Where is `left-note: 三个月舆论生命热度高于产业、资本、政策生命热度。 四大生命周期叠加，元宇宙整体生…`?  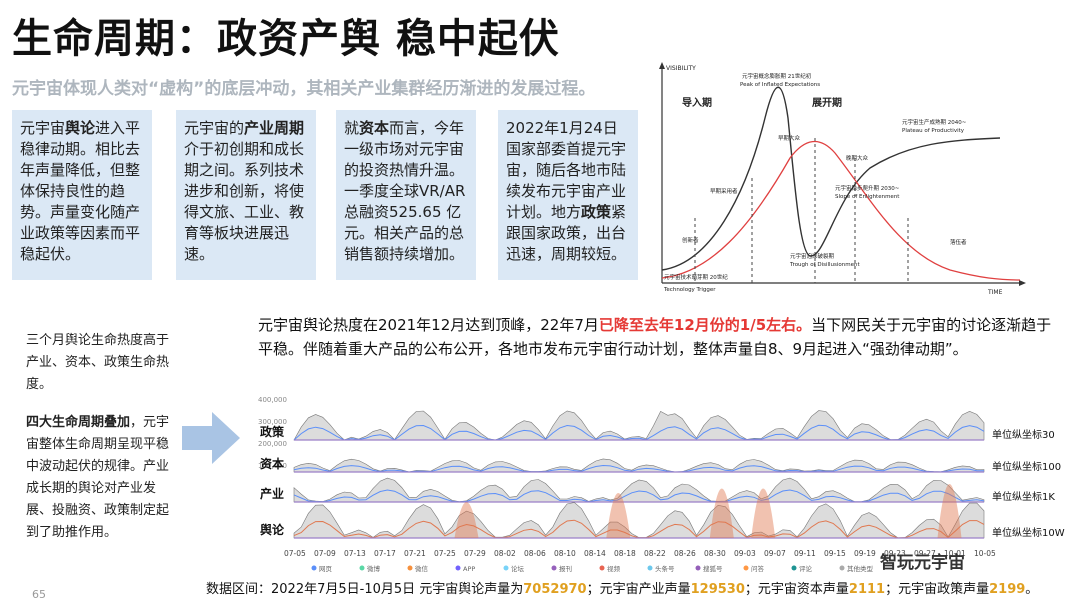 left-note: 三个月舆论生命热度高于产业、资本、政策生命热度。 四大生命周期叠加，元宇宙整体生… is located at coordinates (101, 445).